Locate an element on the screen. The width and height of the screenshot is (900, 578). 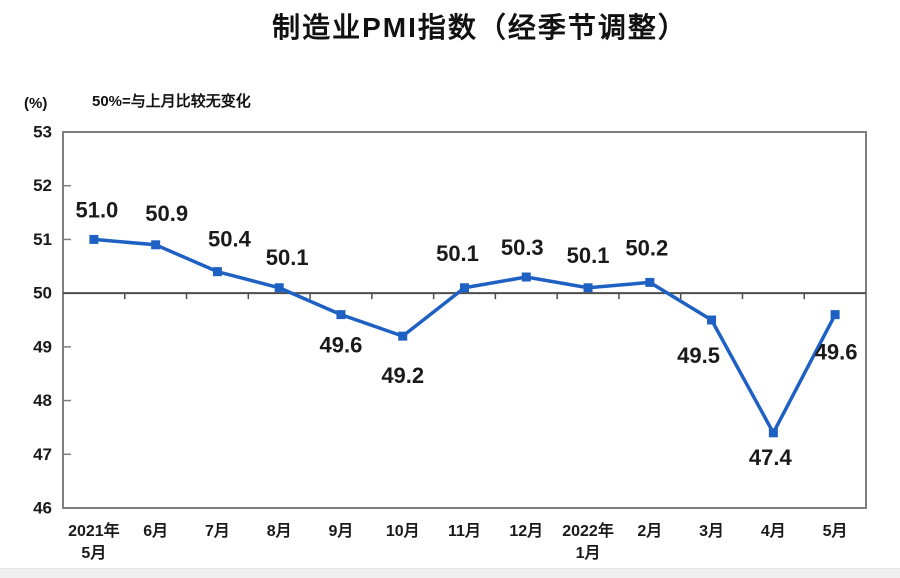
x-axis-label: 9月 is located at coordinates (341, 531).